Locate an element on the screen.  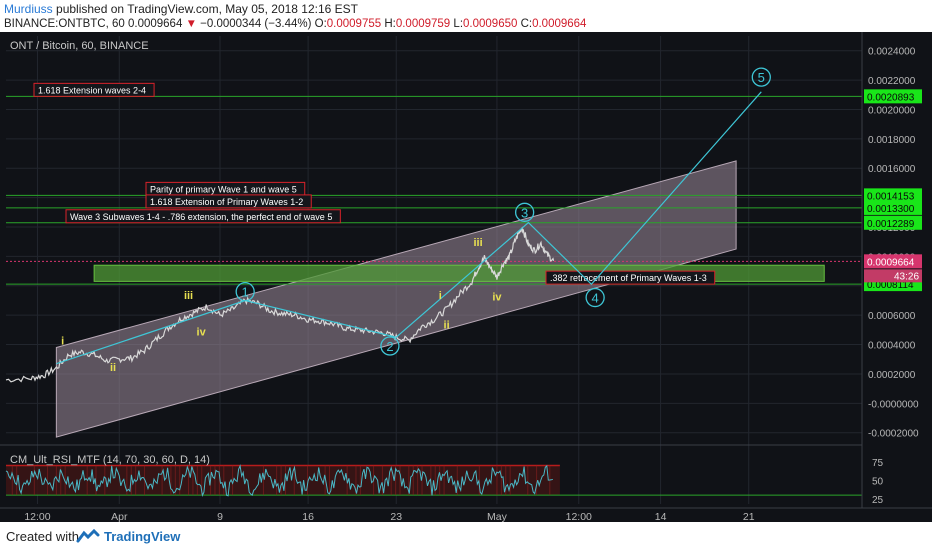
high-label: H: is located at coordinates (390, 24).